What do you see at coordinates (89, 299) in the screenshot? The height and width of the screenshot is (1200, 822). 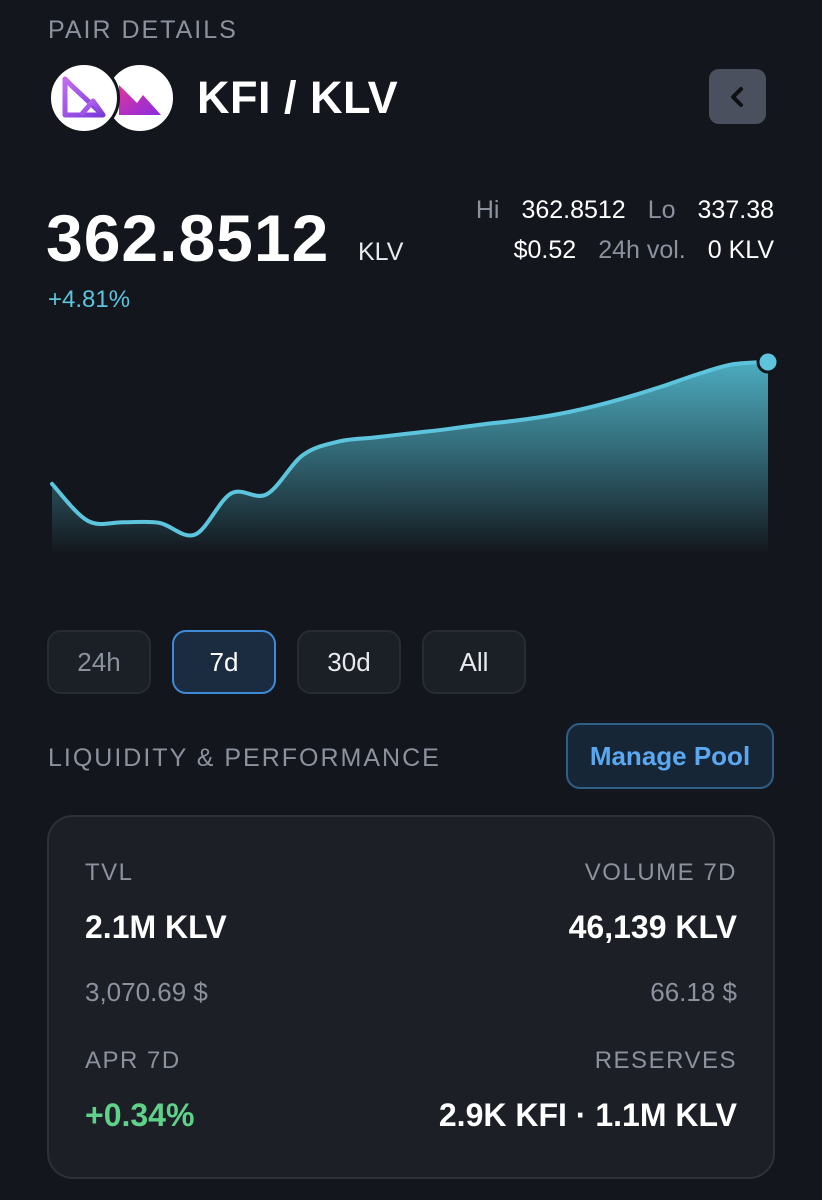 I see `price-change: +4.81%` at bounding box center [89, 299].